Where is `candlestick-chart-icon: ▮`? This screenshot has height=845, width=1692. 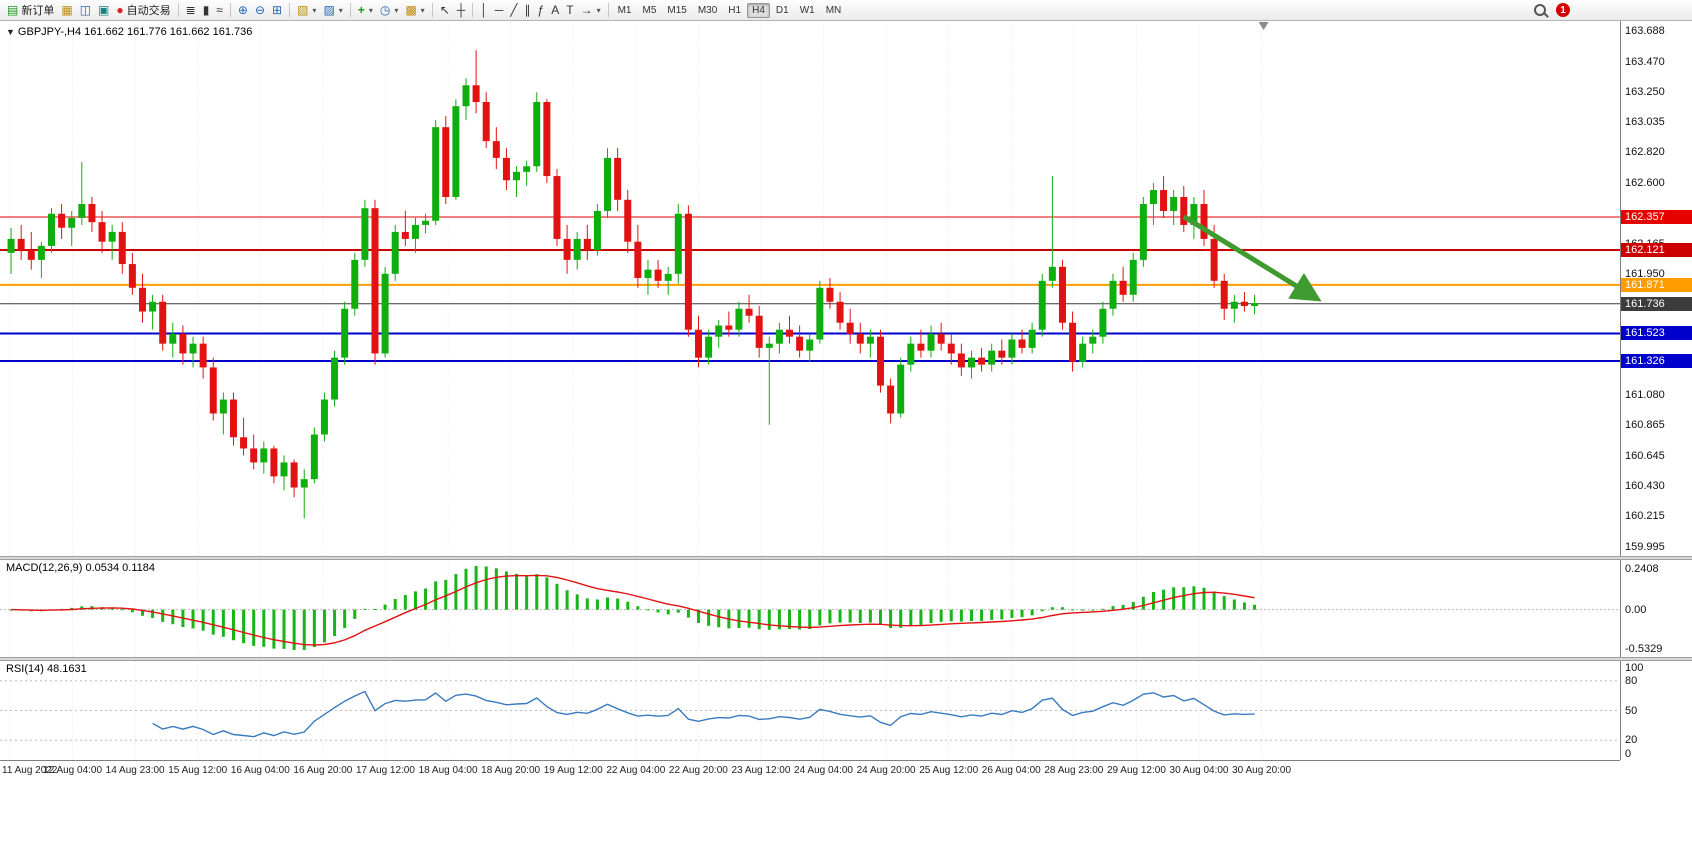 candlestick-chart-icon: ▮ is located at coordinates (206, 10).